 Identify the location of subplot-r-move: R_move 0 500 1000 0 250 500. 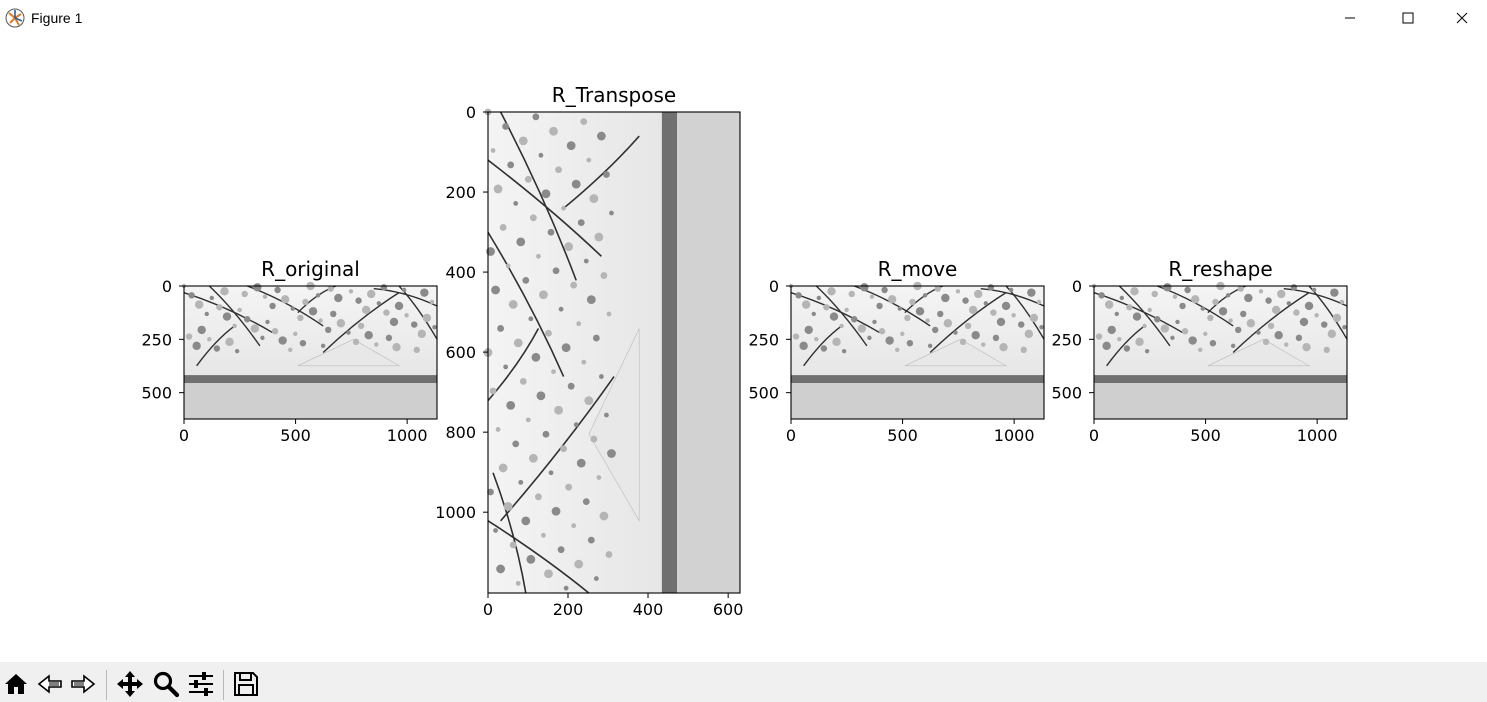
(896, 351).